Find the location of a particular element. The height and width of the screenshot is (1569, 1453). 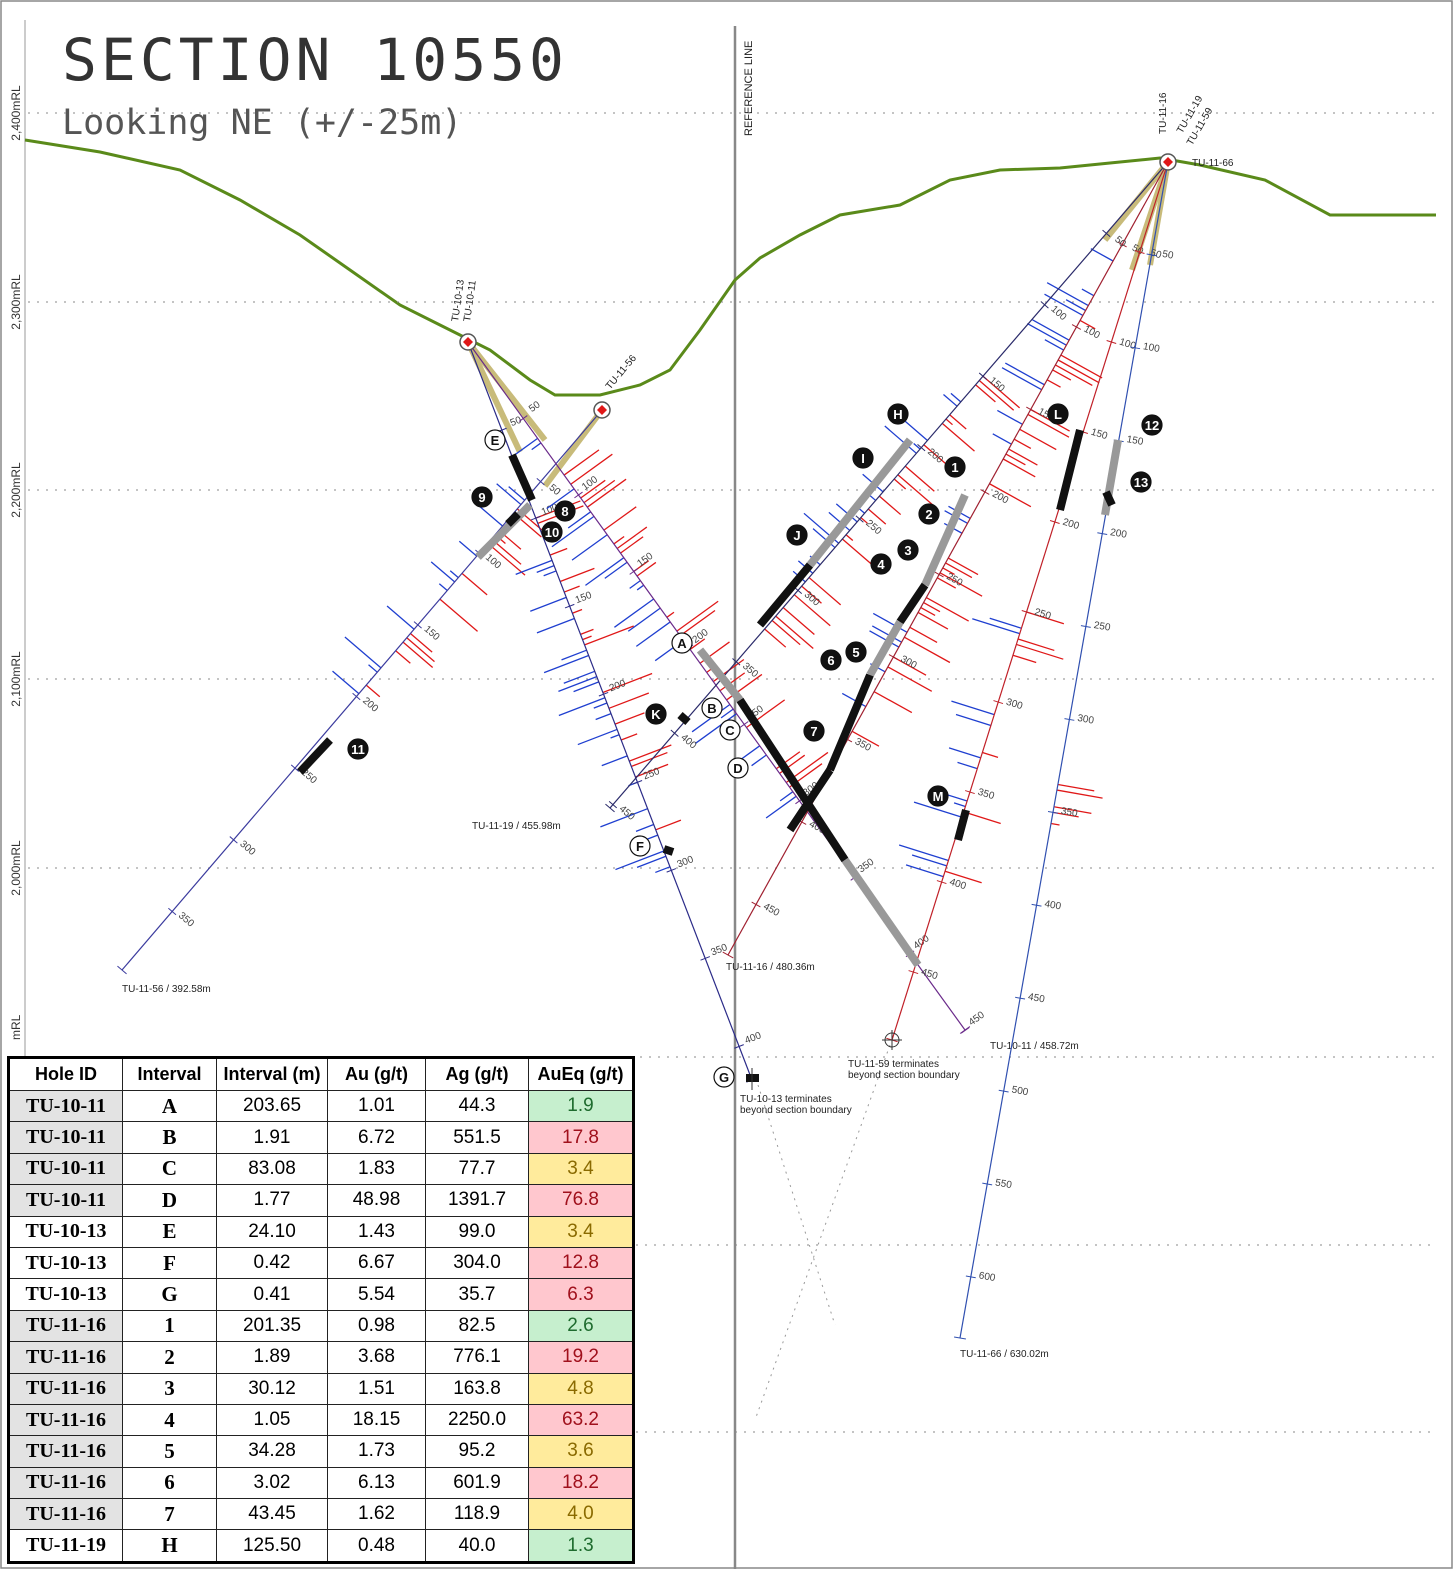

interval-marker-label: 4 is located at coordinates (881, 564).